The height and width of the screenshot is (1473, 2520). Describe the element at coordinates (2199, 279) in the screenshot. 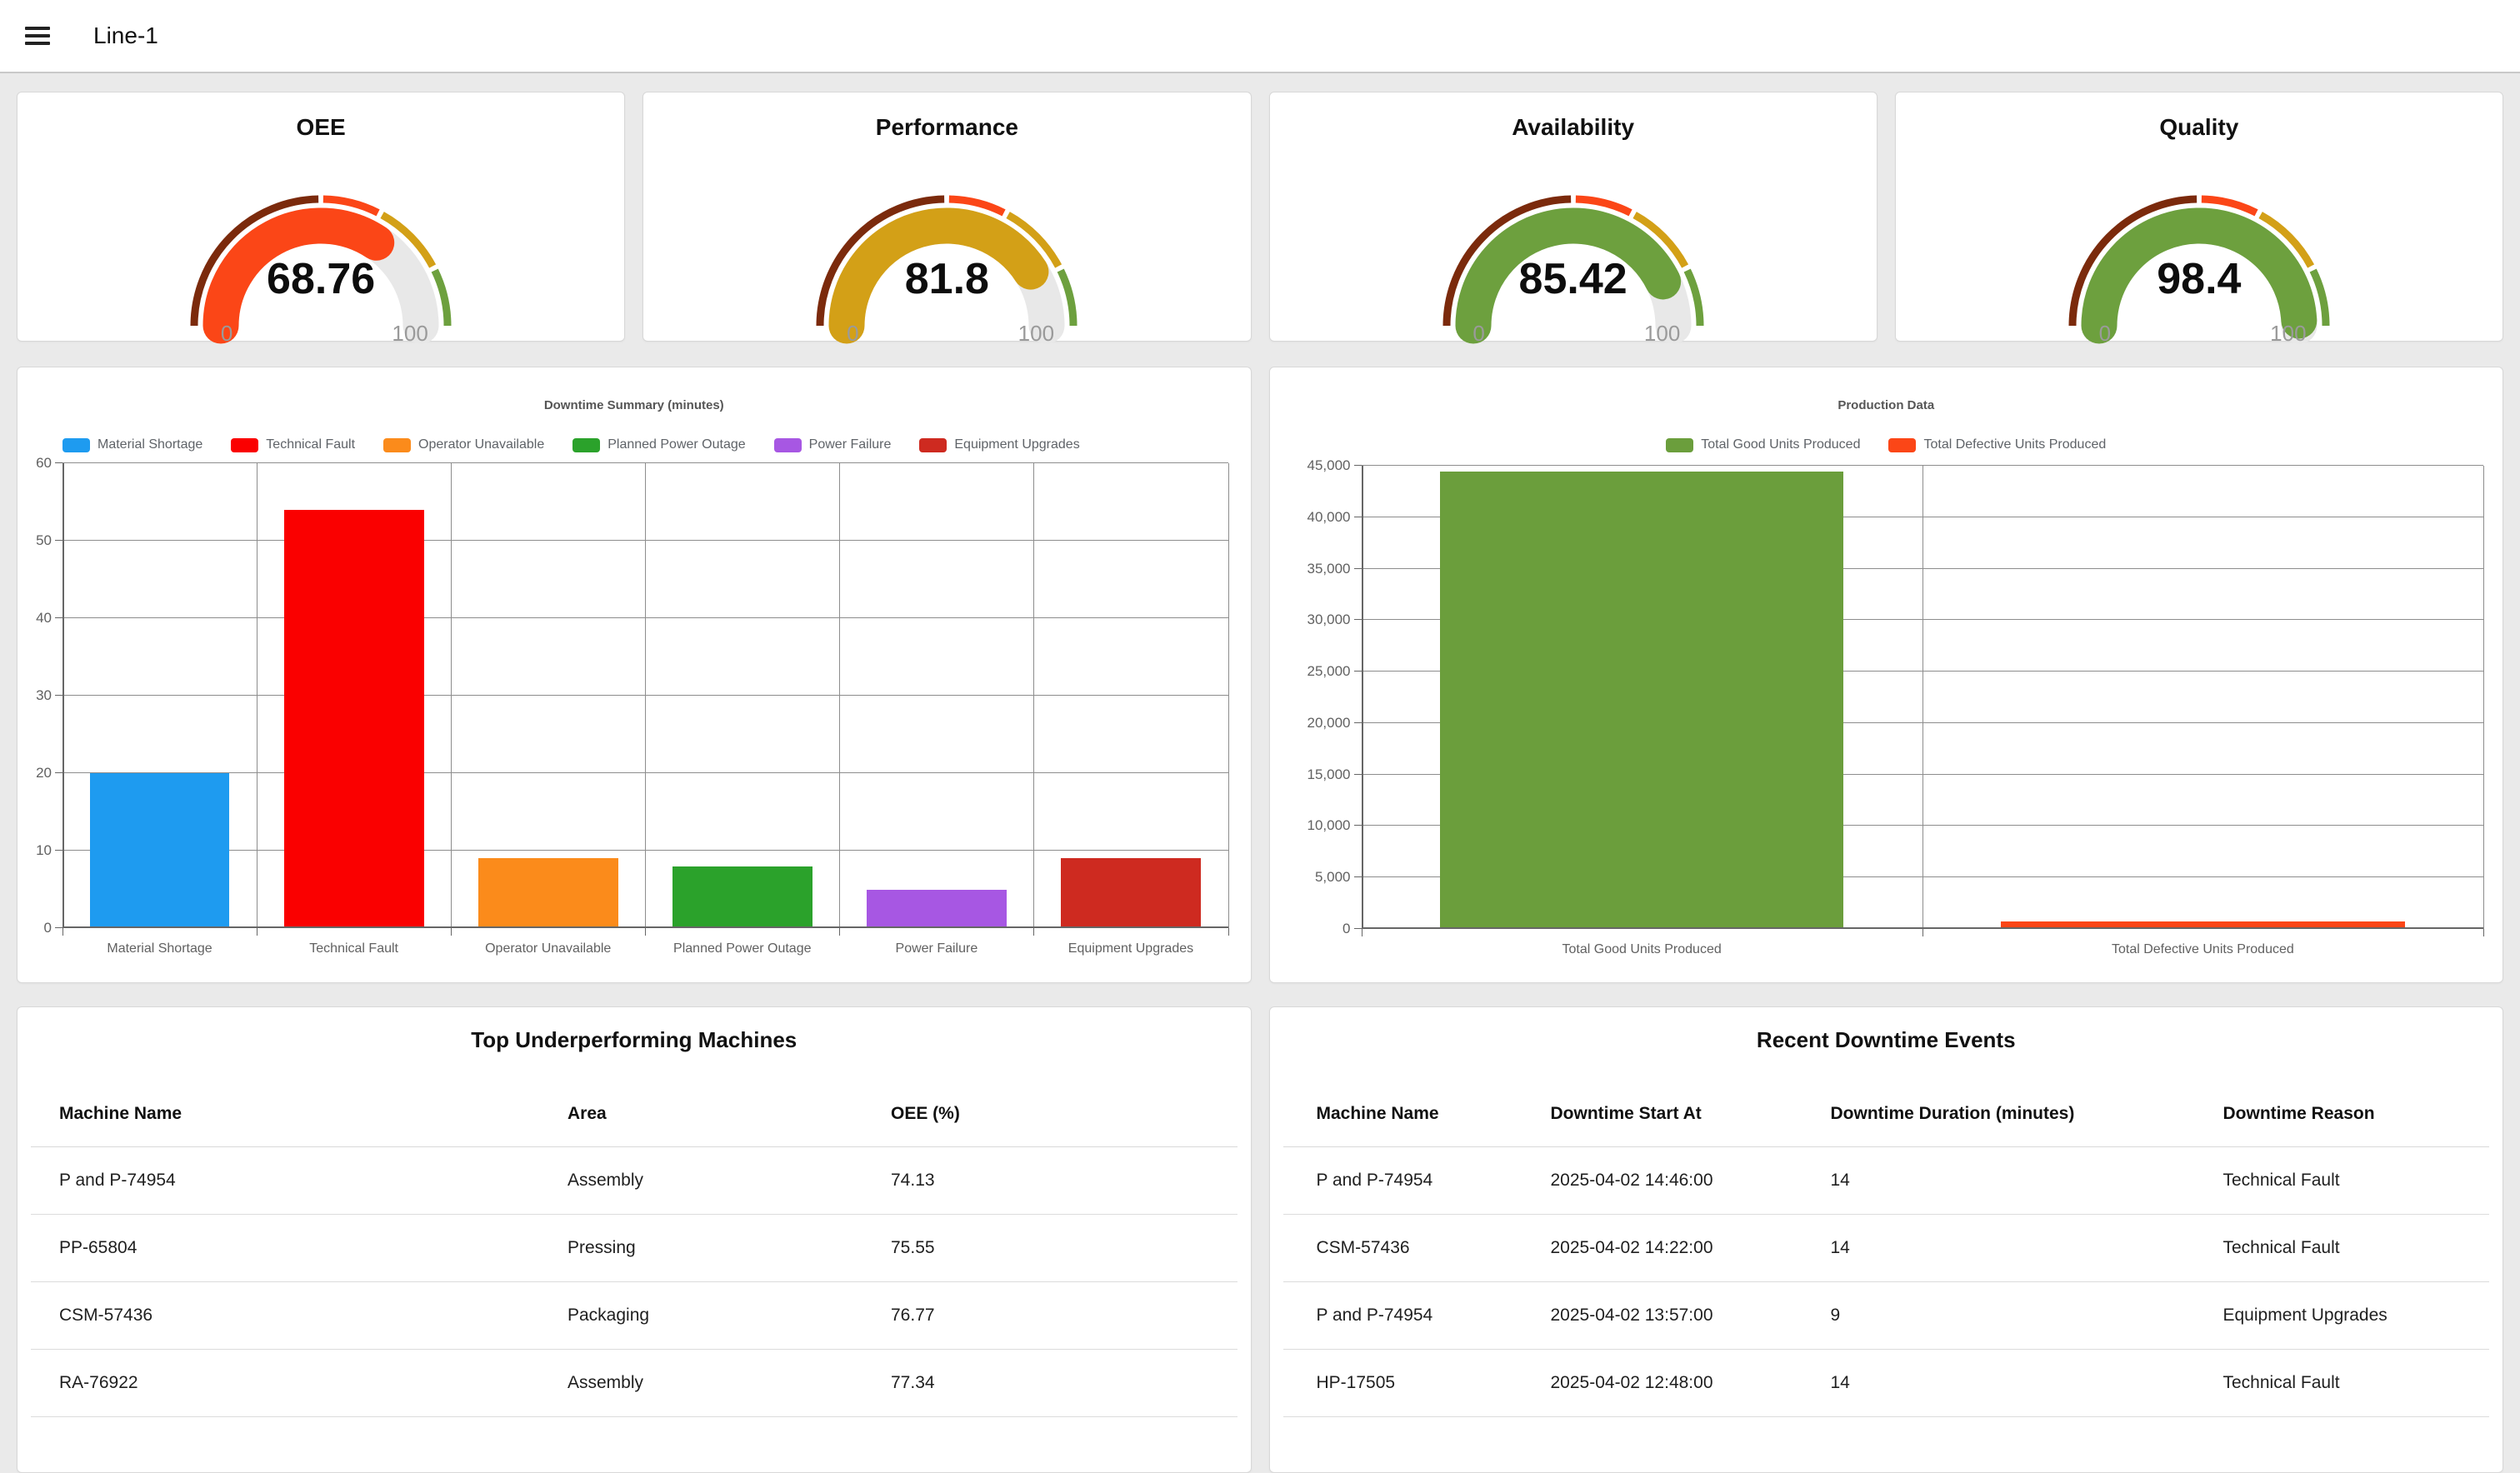

I see `gauge-value: 98.4` at that location.